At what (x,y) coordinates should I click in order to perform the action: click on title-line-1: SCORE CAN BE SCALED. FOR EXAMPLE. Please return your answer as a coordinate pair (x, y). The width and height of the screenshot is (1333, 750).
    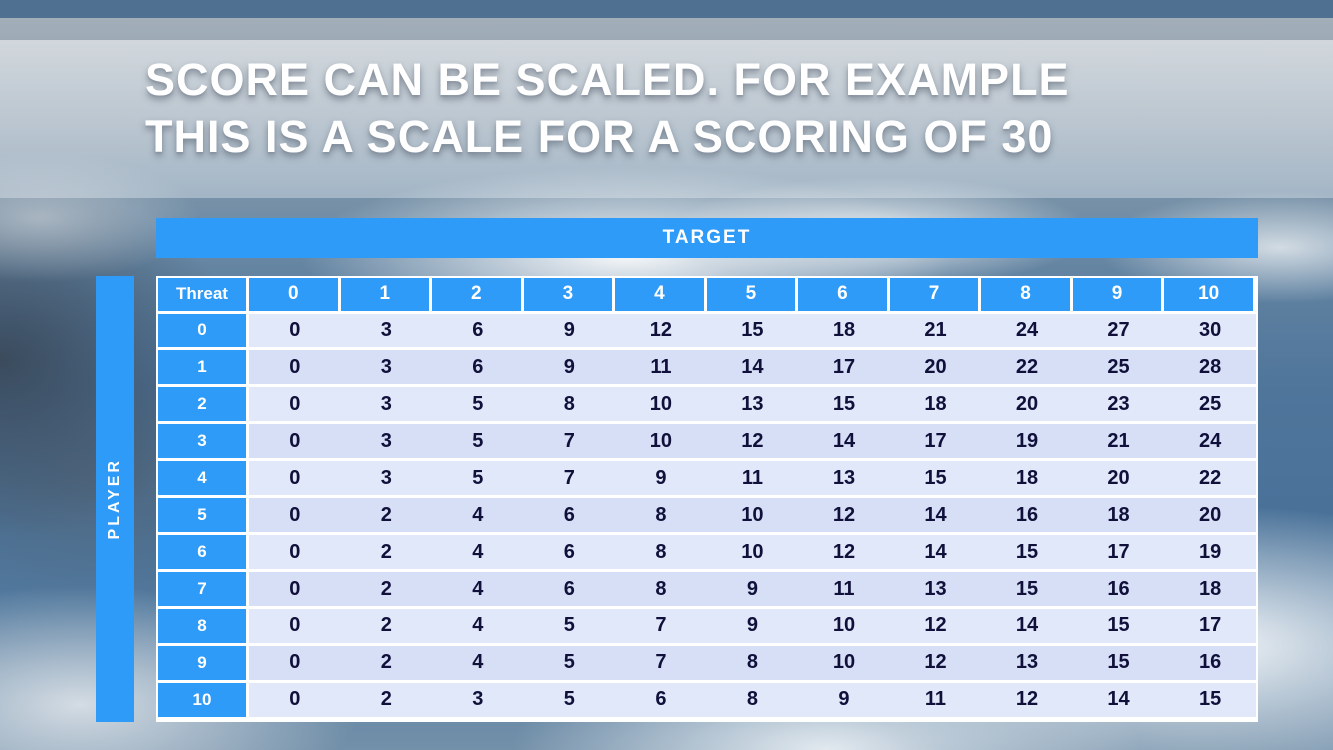
    Looking at the image, I should click on (607, 79).